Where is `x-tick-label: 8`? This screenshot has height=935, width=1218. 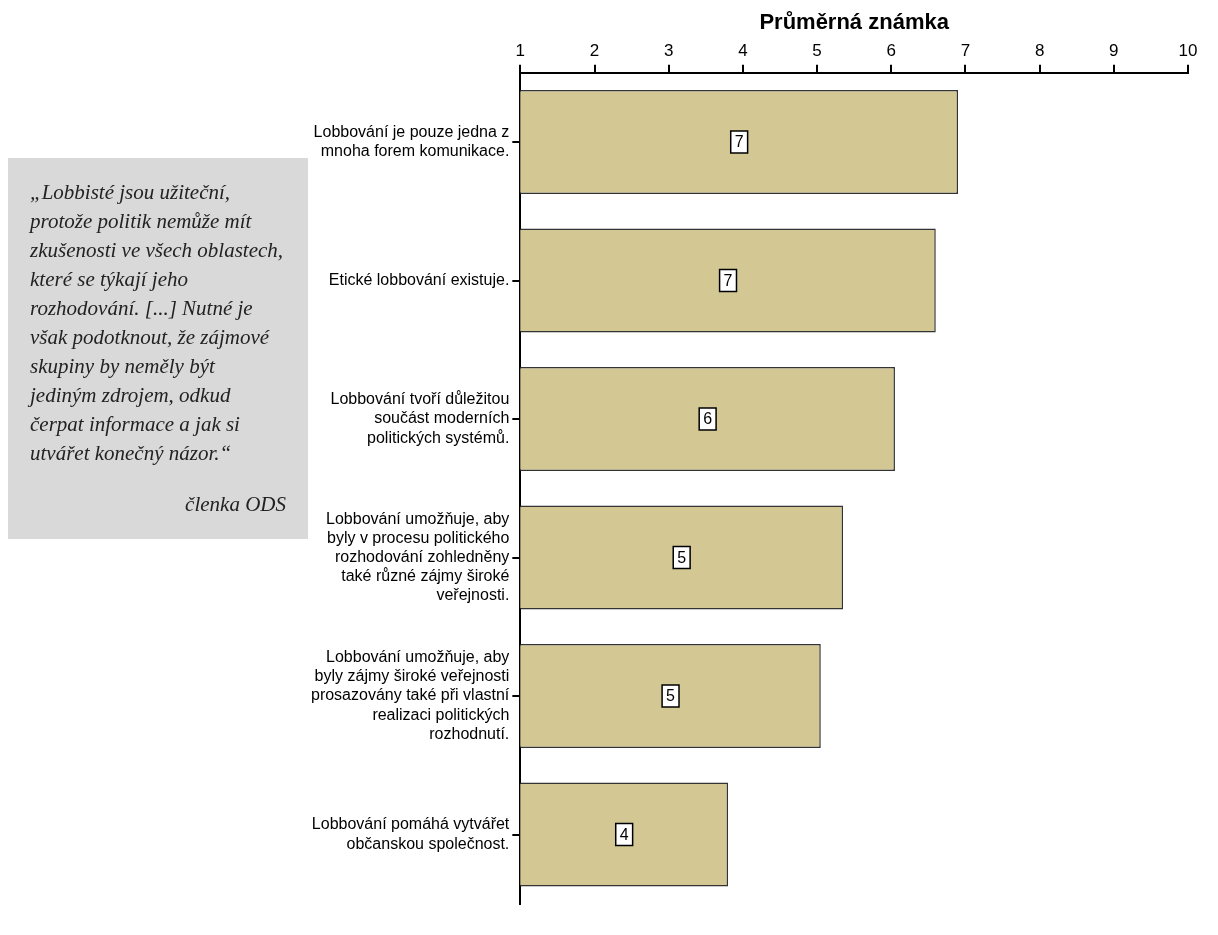 x-tick-label: 8 is located at coordinates (1039, 51).